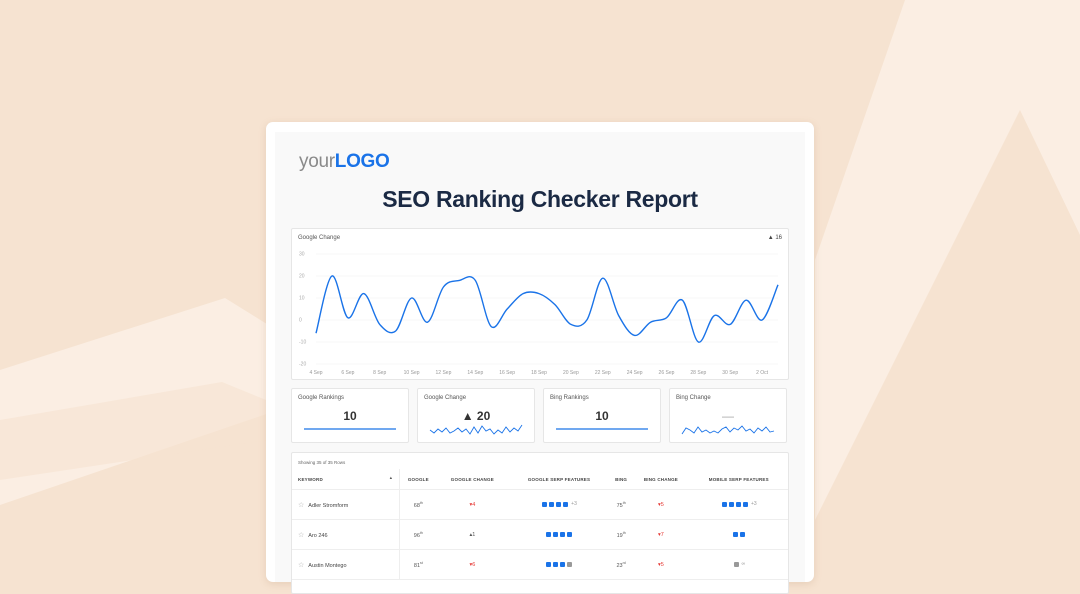 This screenshot has height=594, width=1080. Describe the element at coordinates (621, 534) in the screenshot. I see `bing-rank: 19th` at that location.